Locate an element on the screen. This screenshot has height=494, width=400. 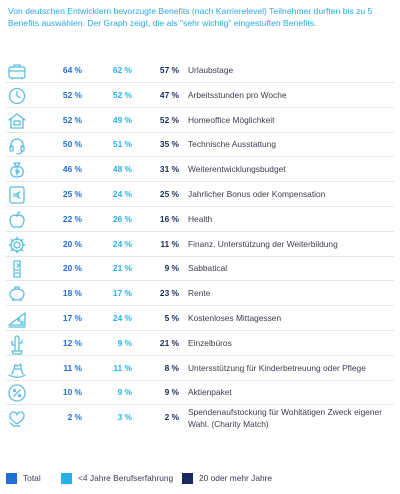
value-total: 20 % is located at coordinates (72, 244).